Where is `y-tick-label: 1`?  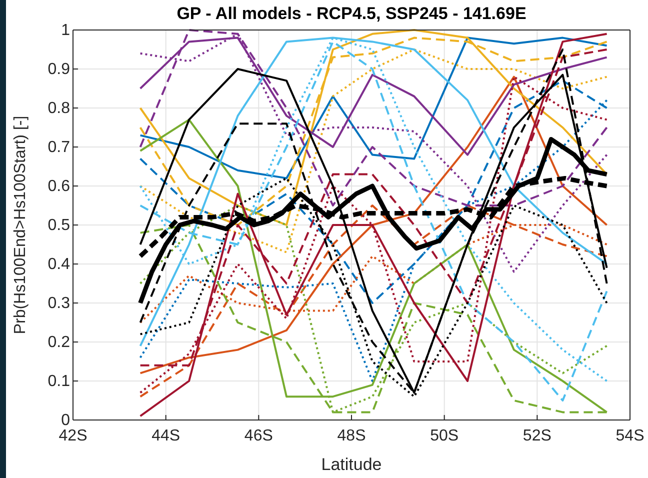
y-tick-label: 1 is located at coordinates (65, 31).